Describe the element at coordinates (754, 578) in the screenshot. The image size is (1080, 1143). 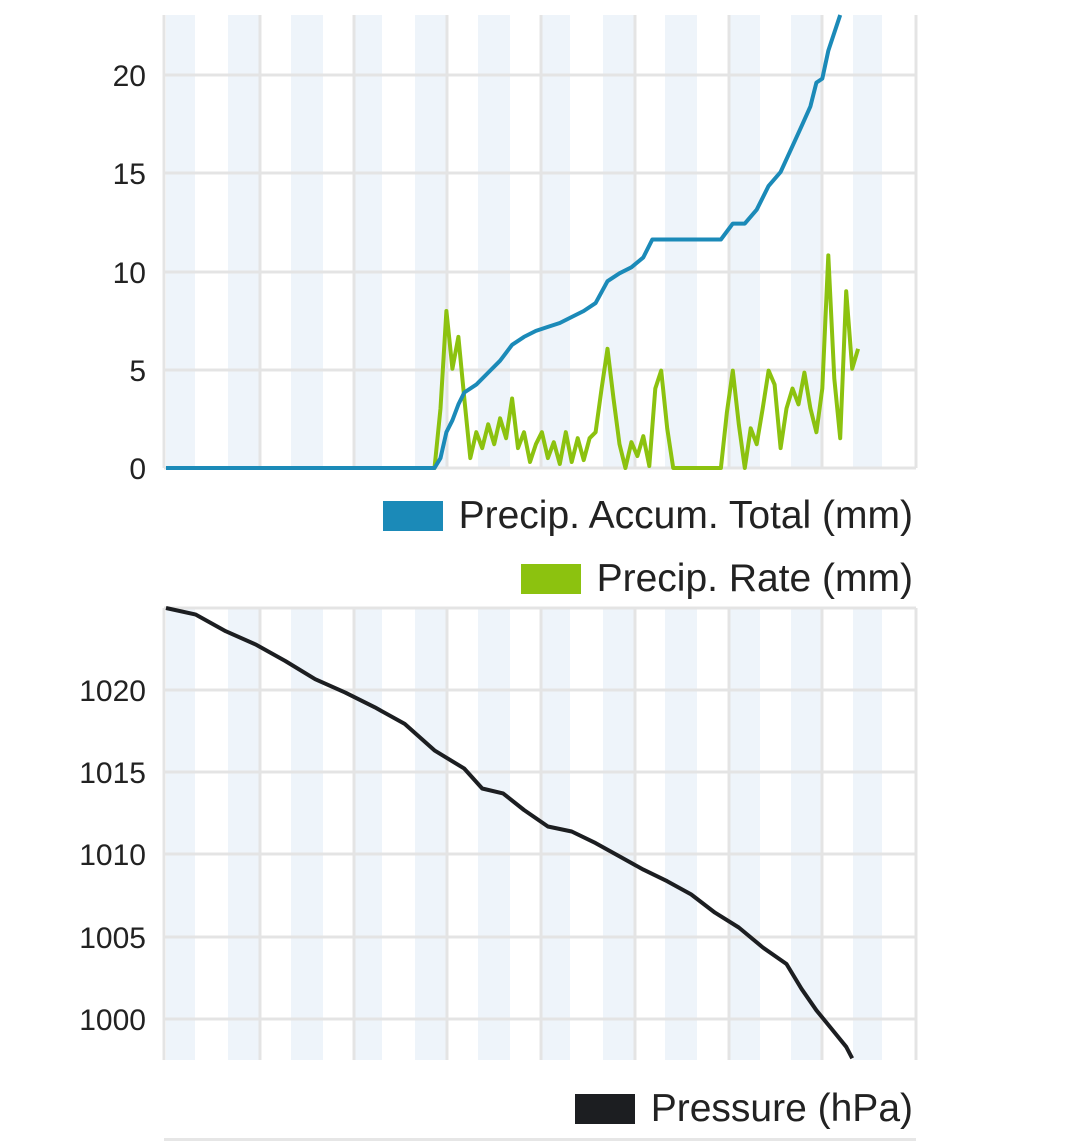
I see `legend-label-precip-rate: Precip. Rate (mm)` at that location.